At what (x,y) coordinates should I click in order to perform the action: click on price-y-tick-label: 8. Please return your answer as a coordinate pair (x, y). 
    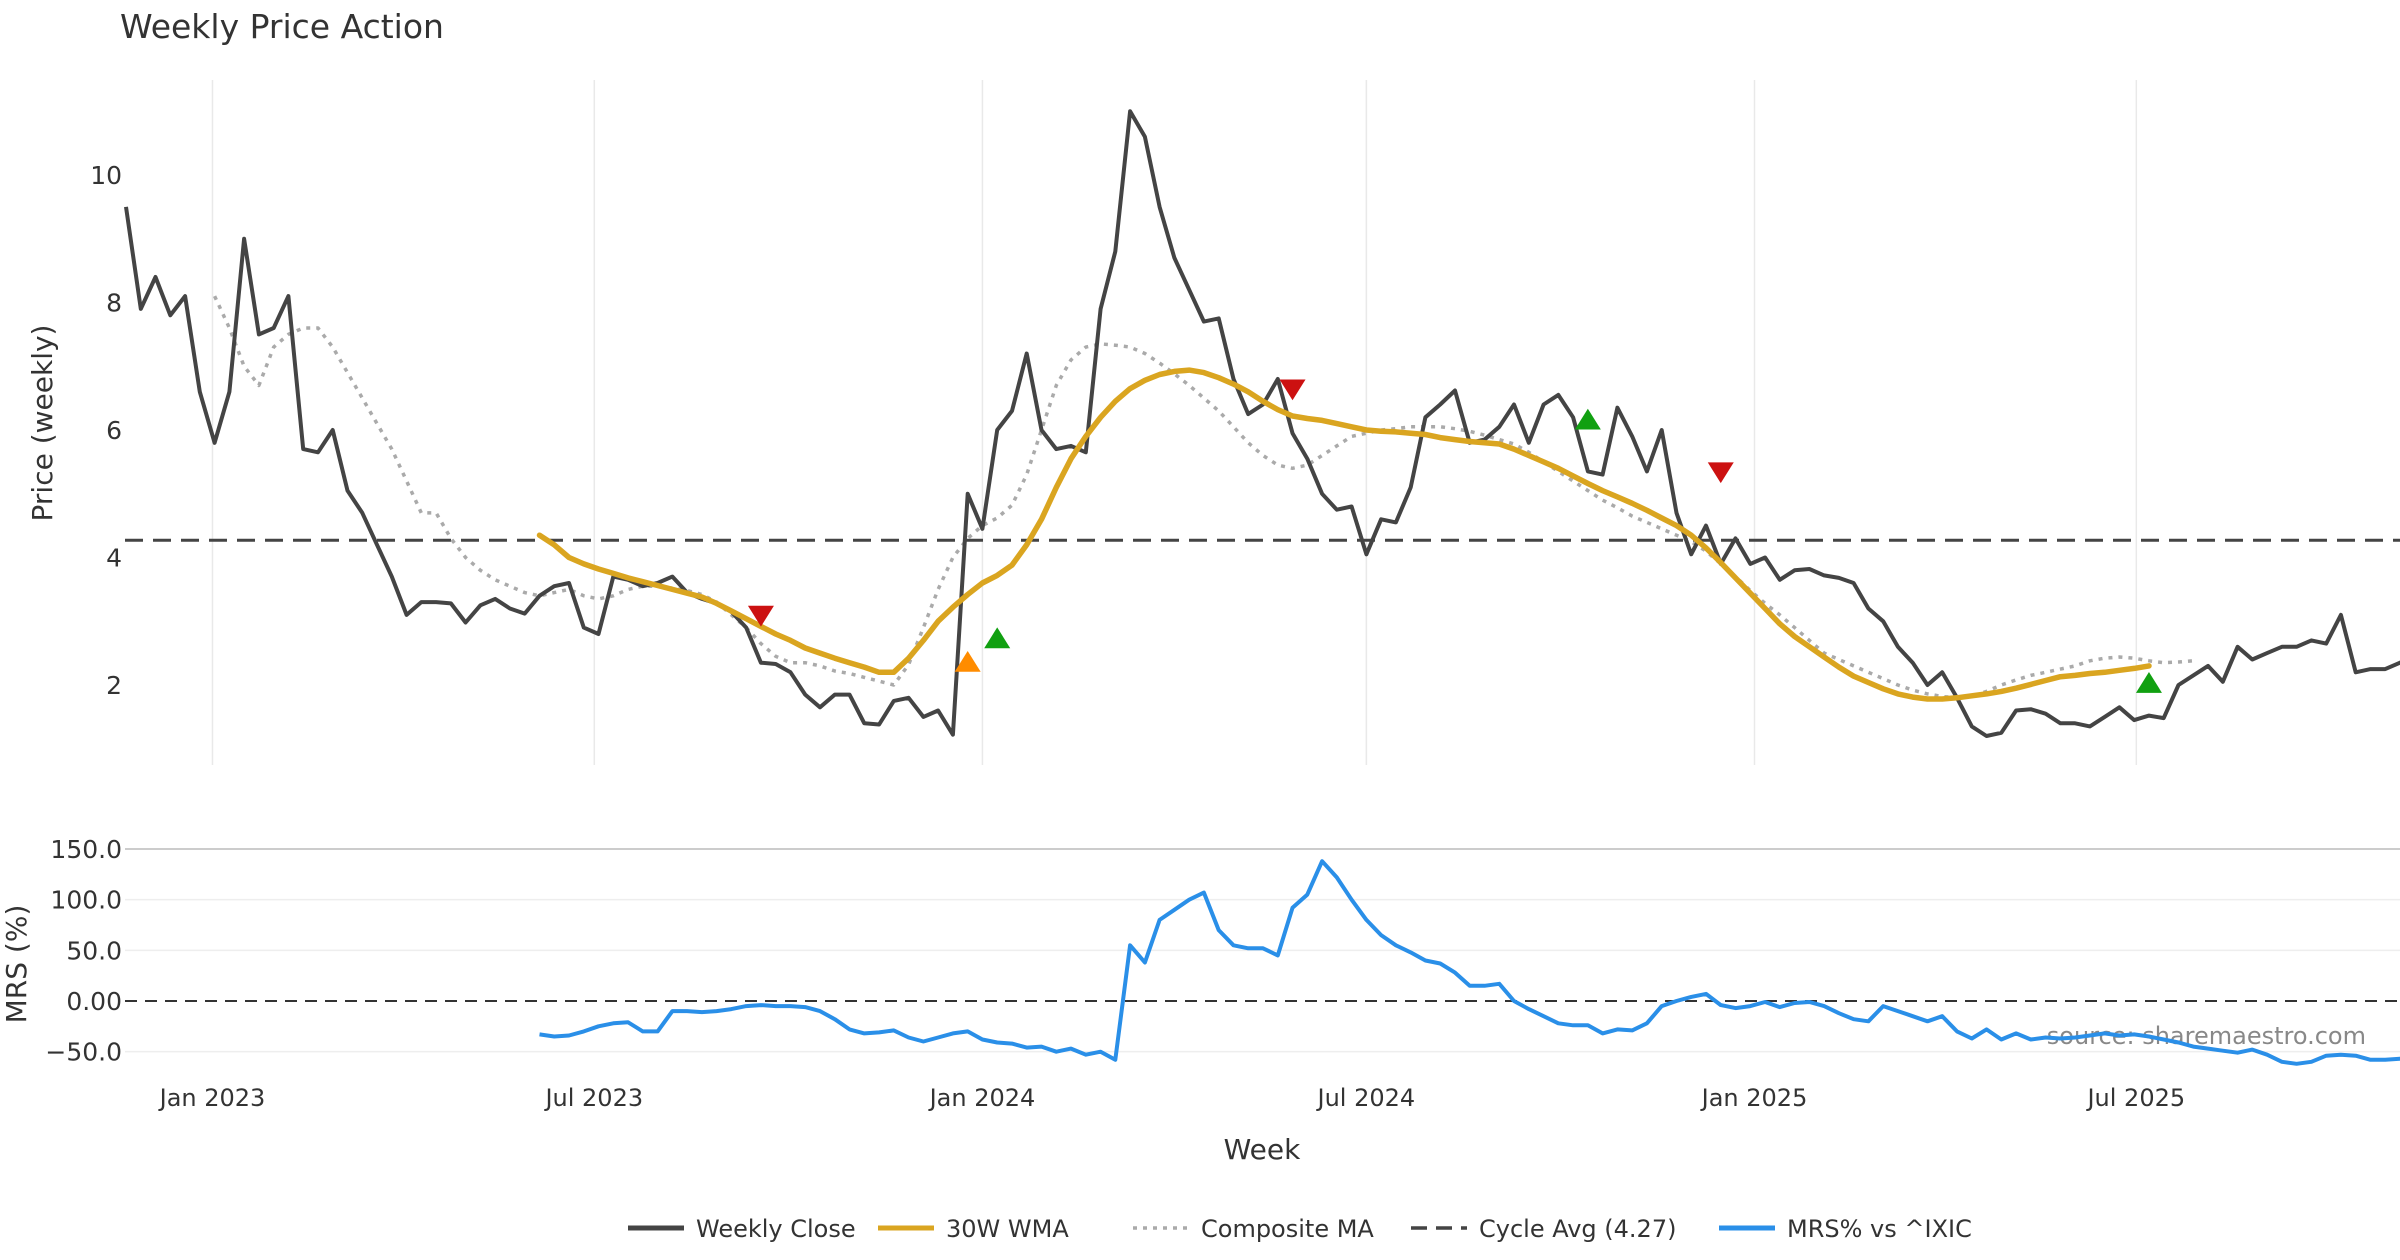
    Looking at the image, I should click on (114, 303).